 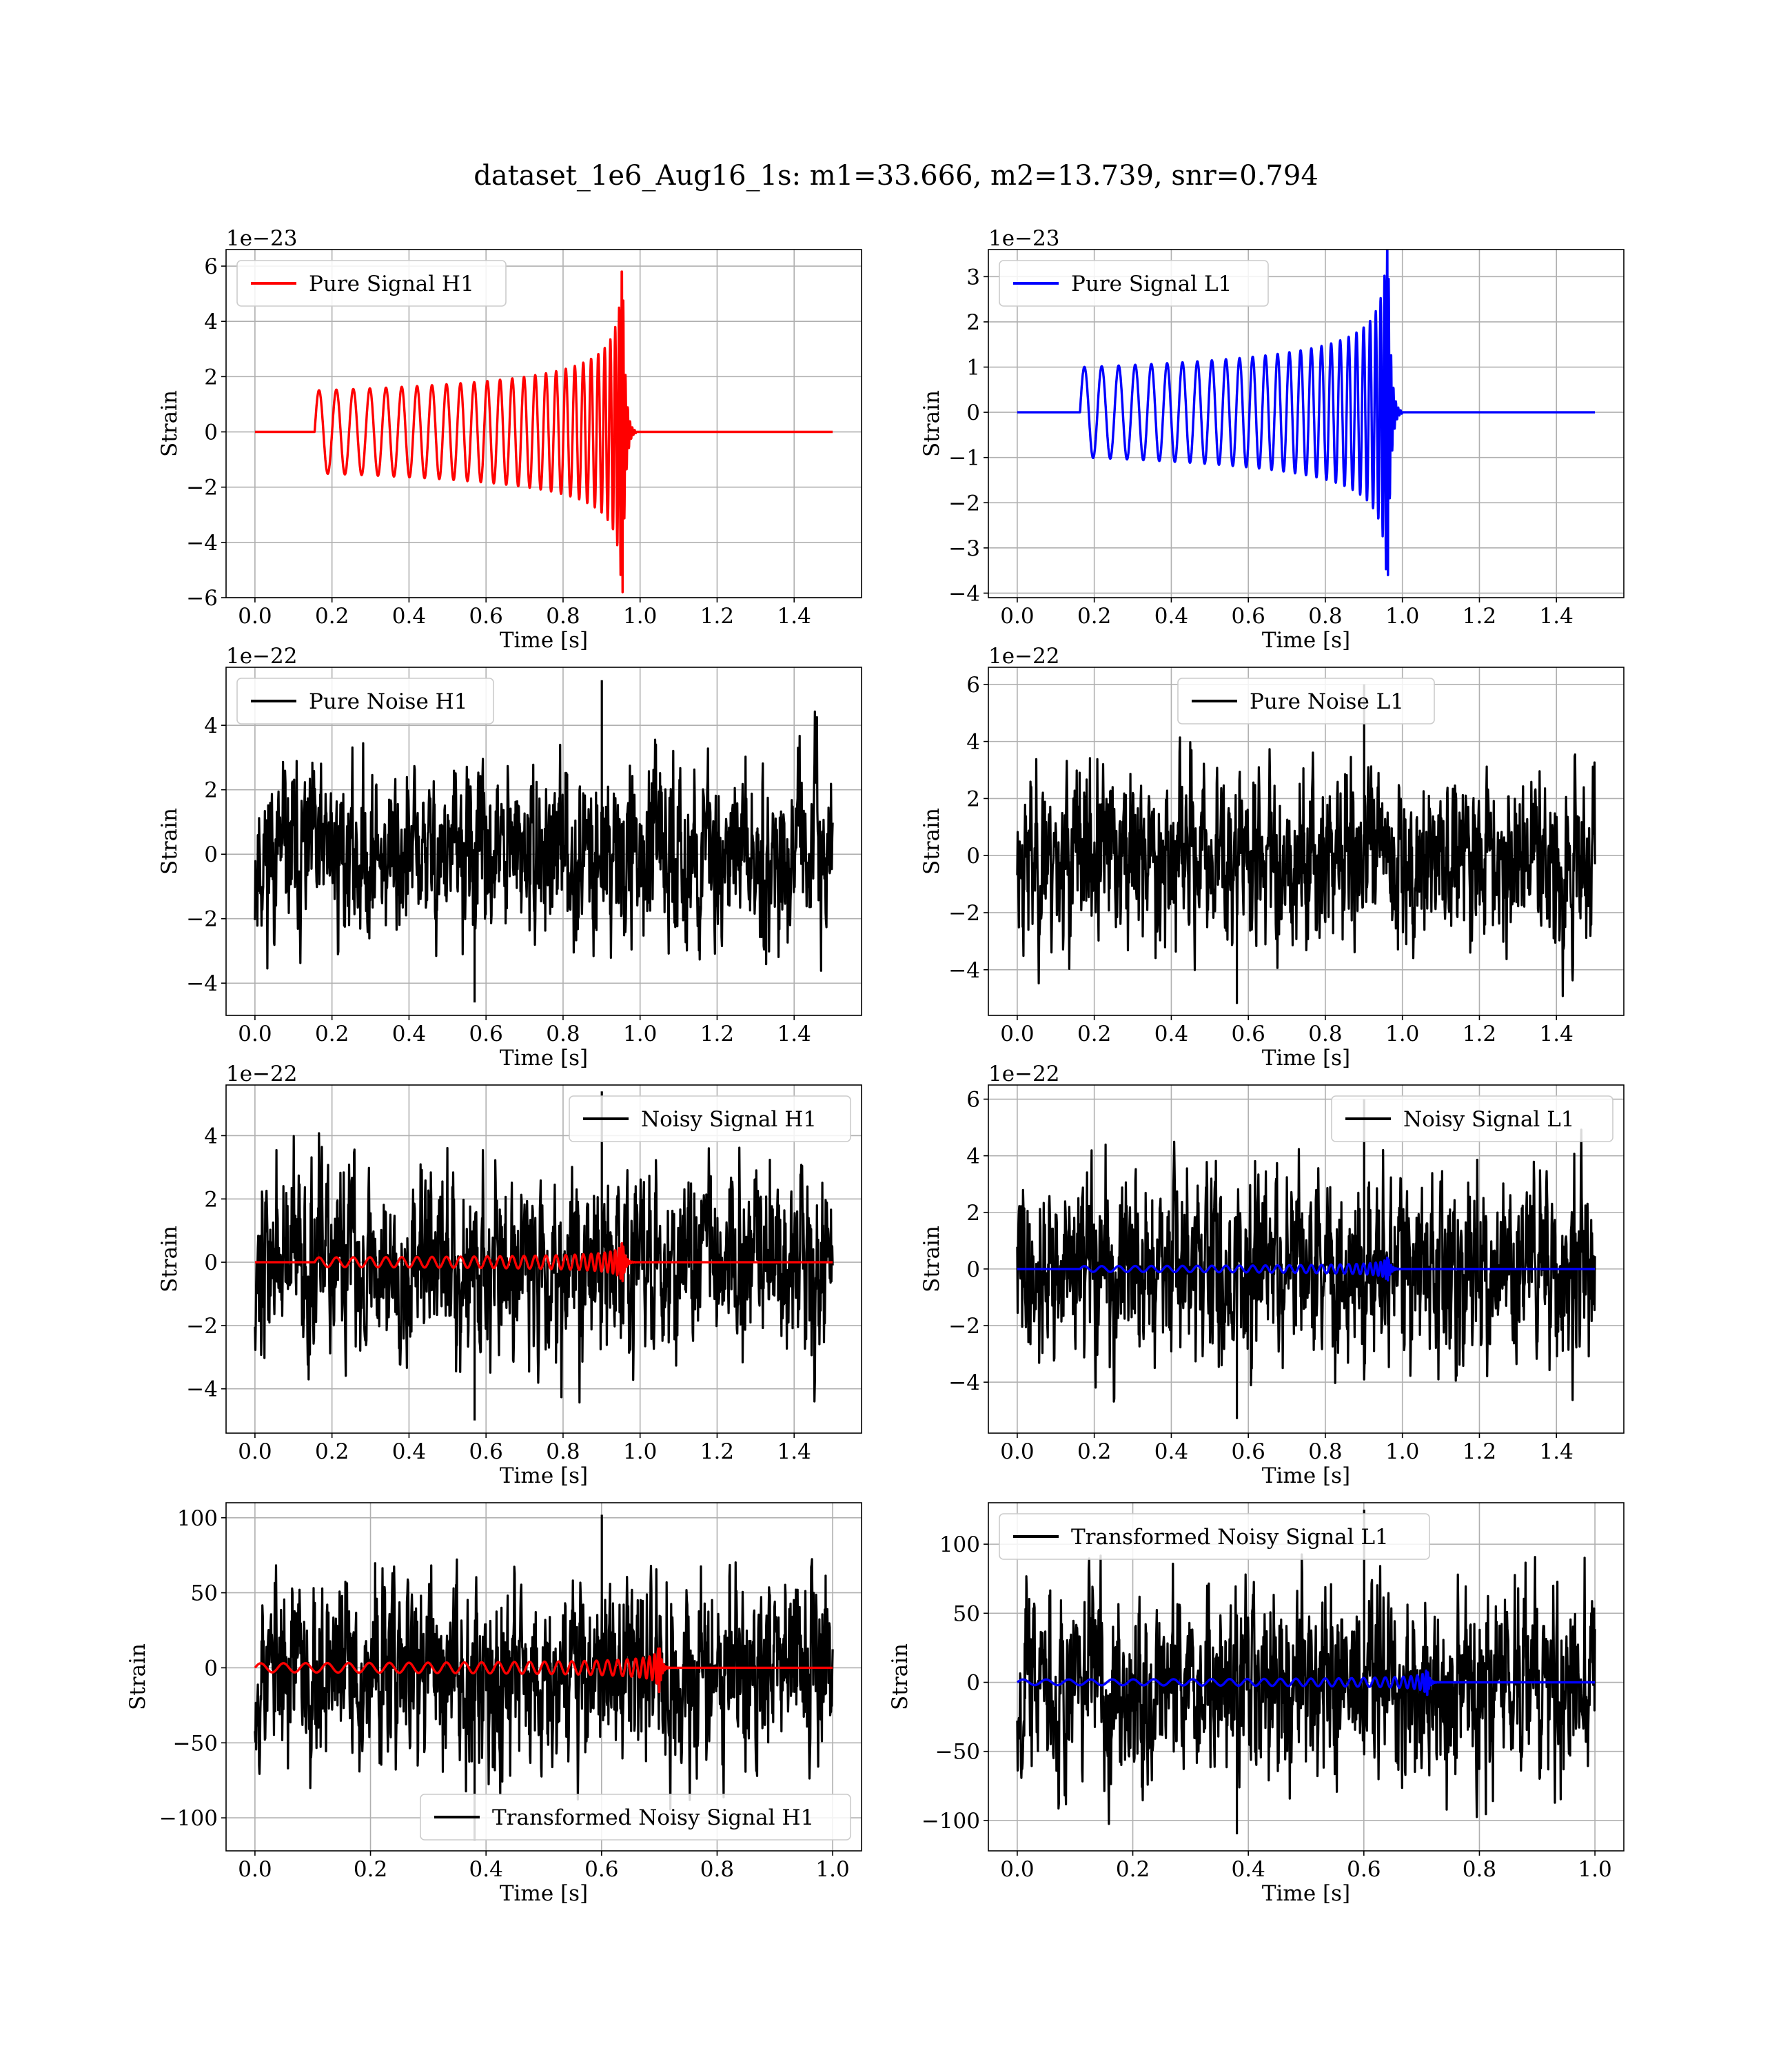 What do you see at coordinates (391, 284) in the screenshot?
I see `legend-label: Pure Signal H1` at bounding box center [391, 284].